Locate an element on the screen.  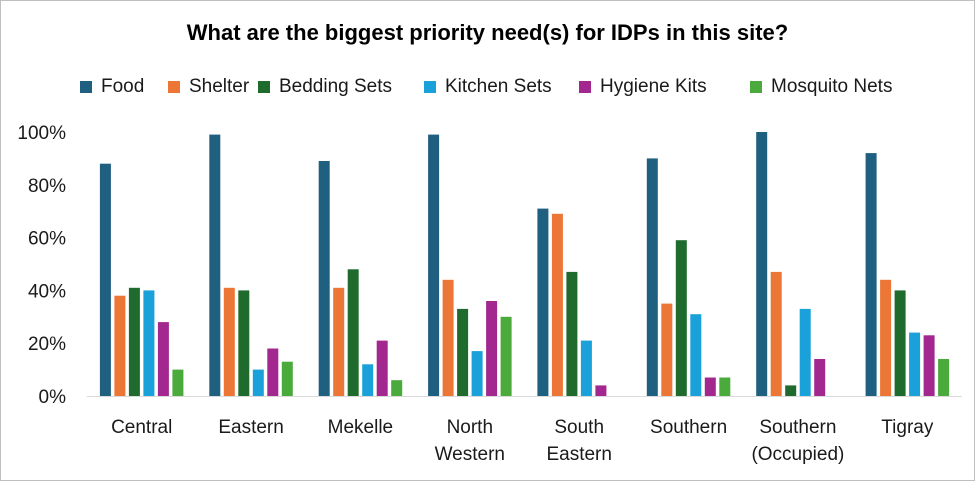
bar-food-south-eastern is located at coordinates (543, 302).